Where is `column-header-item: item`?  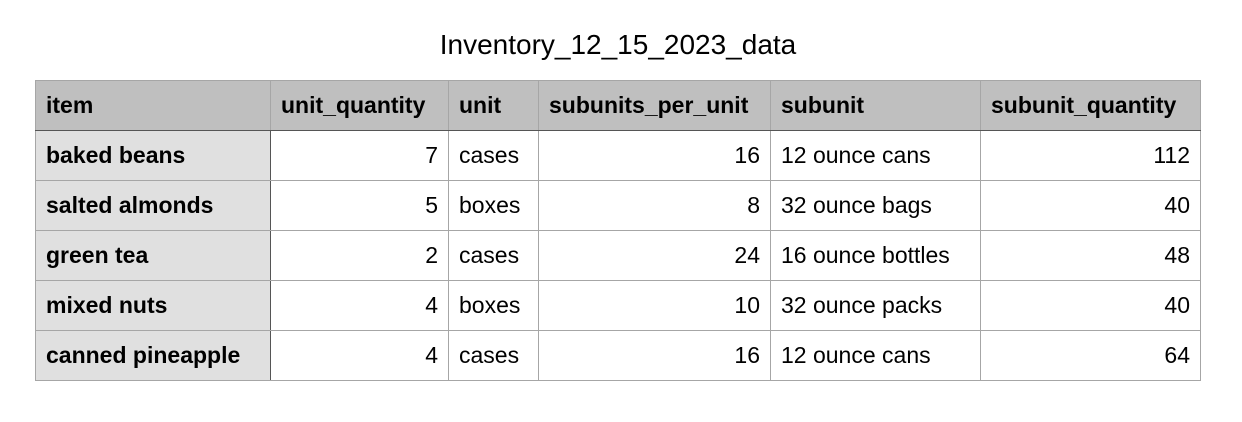
column-header-item: item is located at coordinates (153, 105).